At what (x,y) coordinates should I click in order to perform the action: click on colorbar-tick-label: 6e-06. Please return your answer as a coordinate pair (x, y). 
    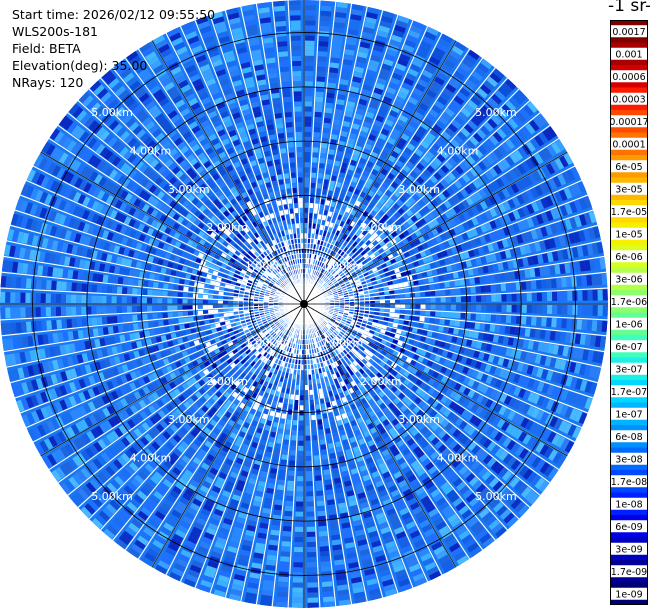
    Looking at the image, I should click on (628, 257).